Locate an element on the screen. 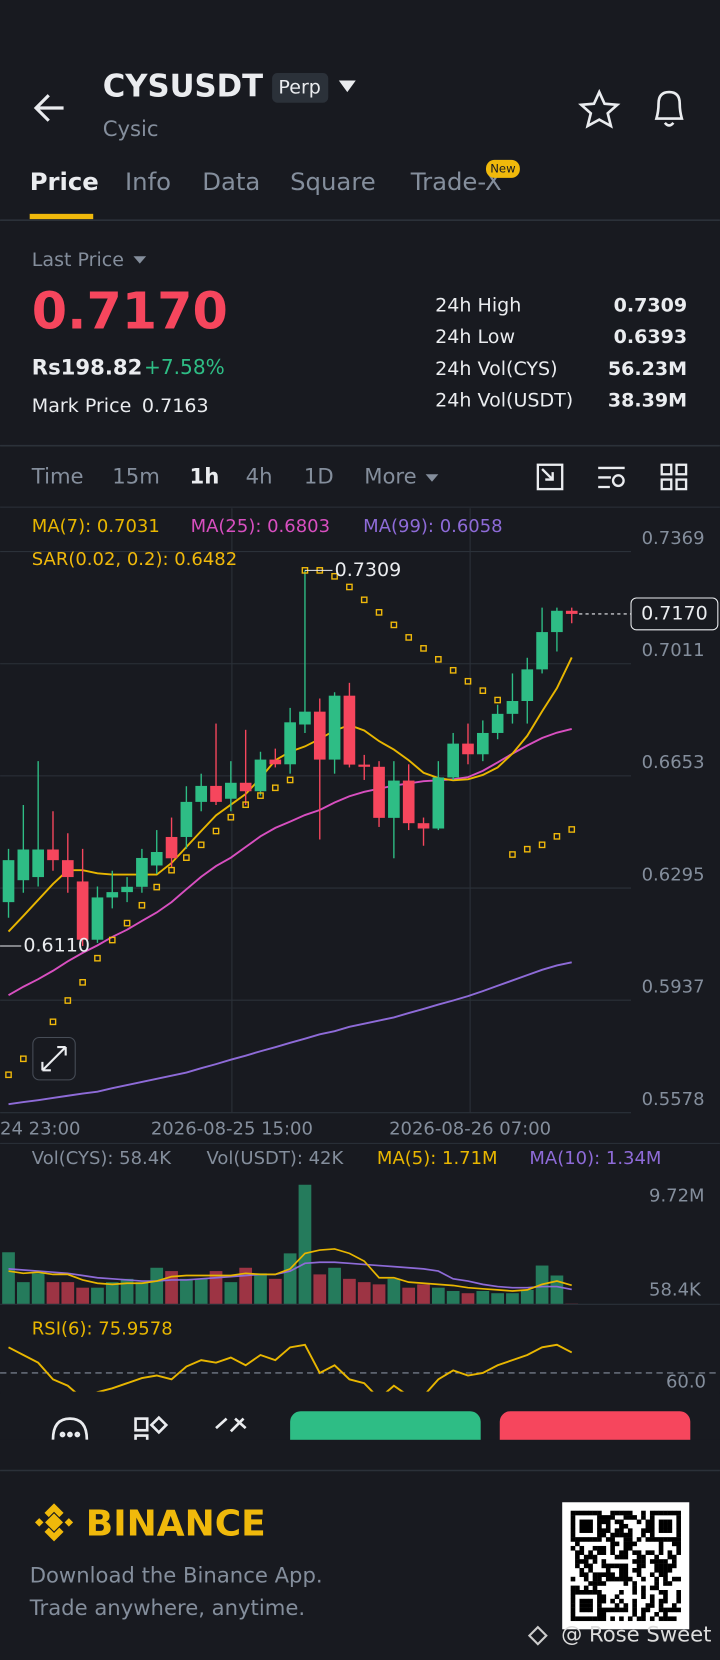  change: +7.58% is located at coordinates (184, 367).